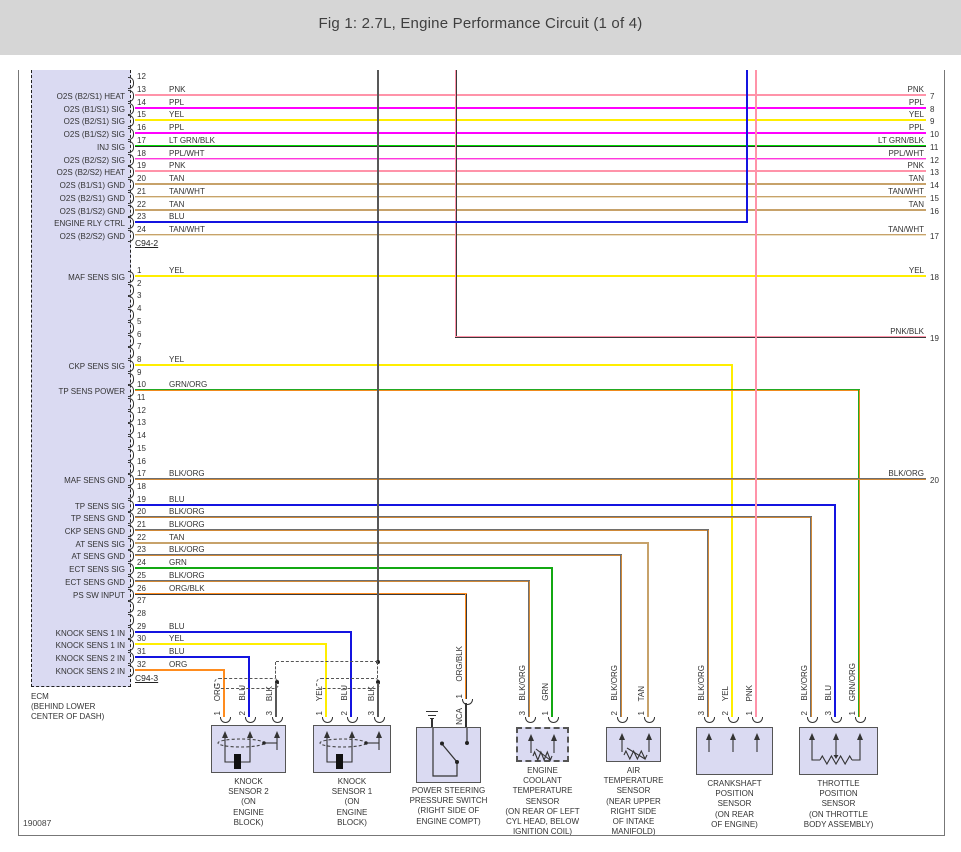 This screenshot has height=852, width=961. What do you see at coordinates (89, 224) in the screenshot?
I see `ecm-pin-signal-label: ENGINE RLY CTRL` at bounding box center [89, 224].